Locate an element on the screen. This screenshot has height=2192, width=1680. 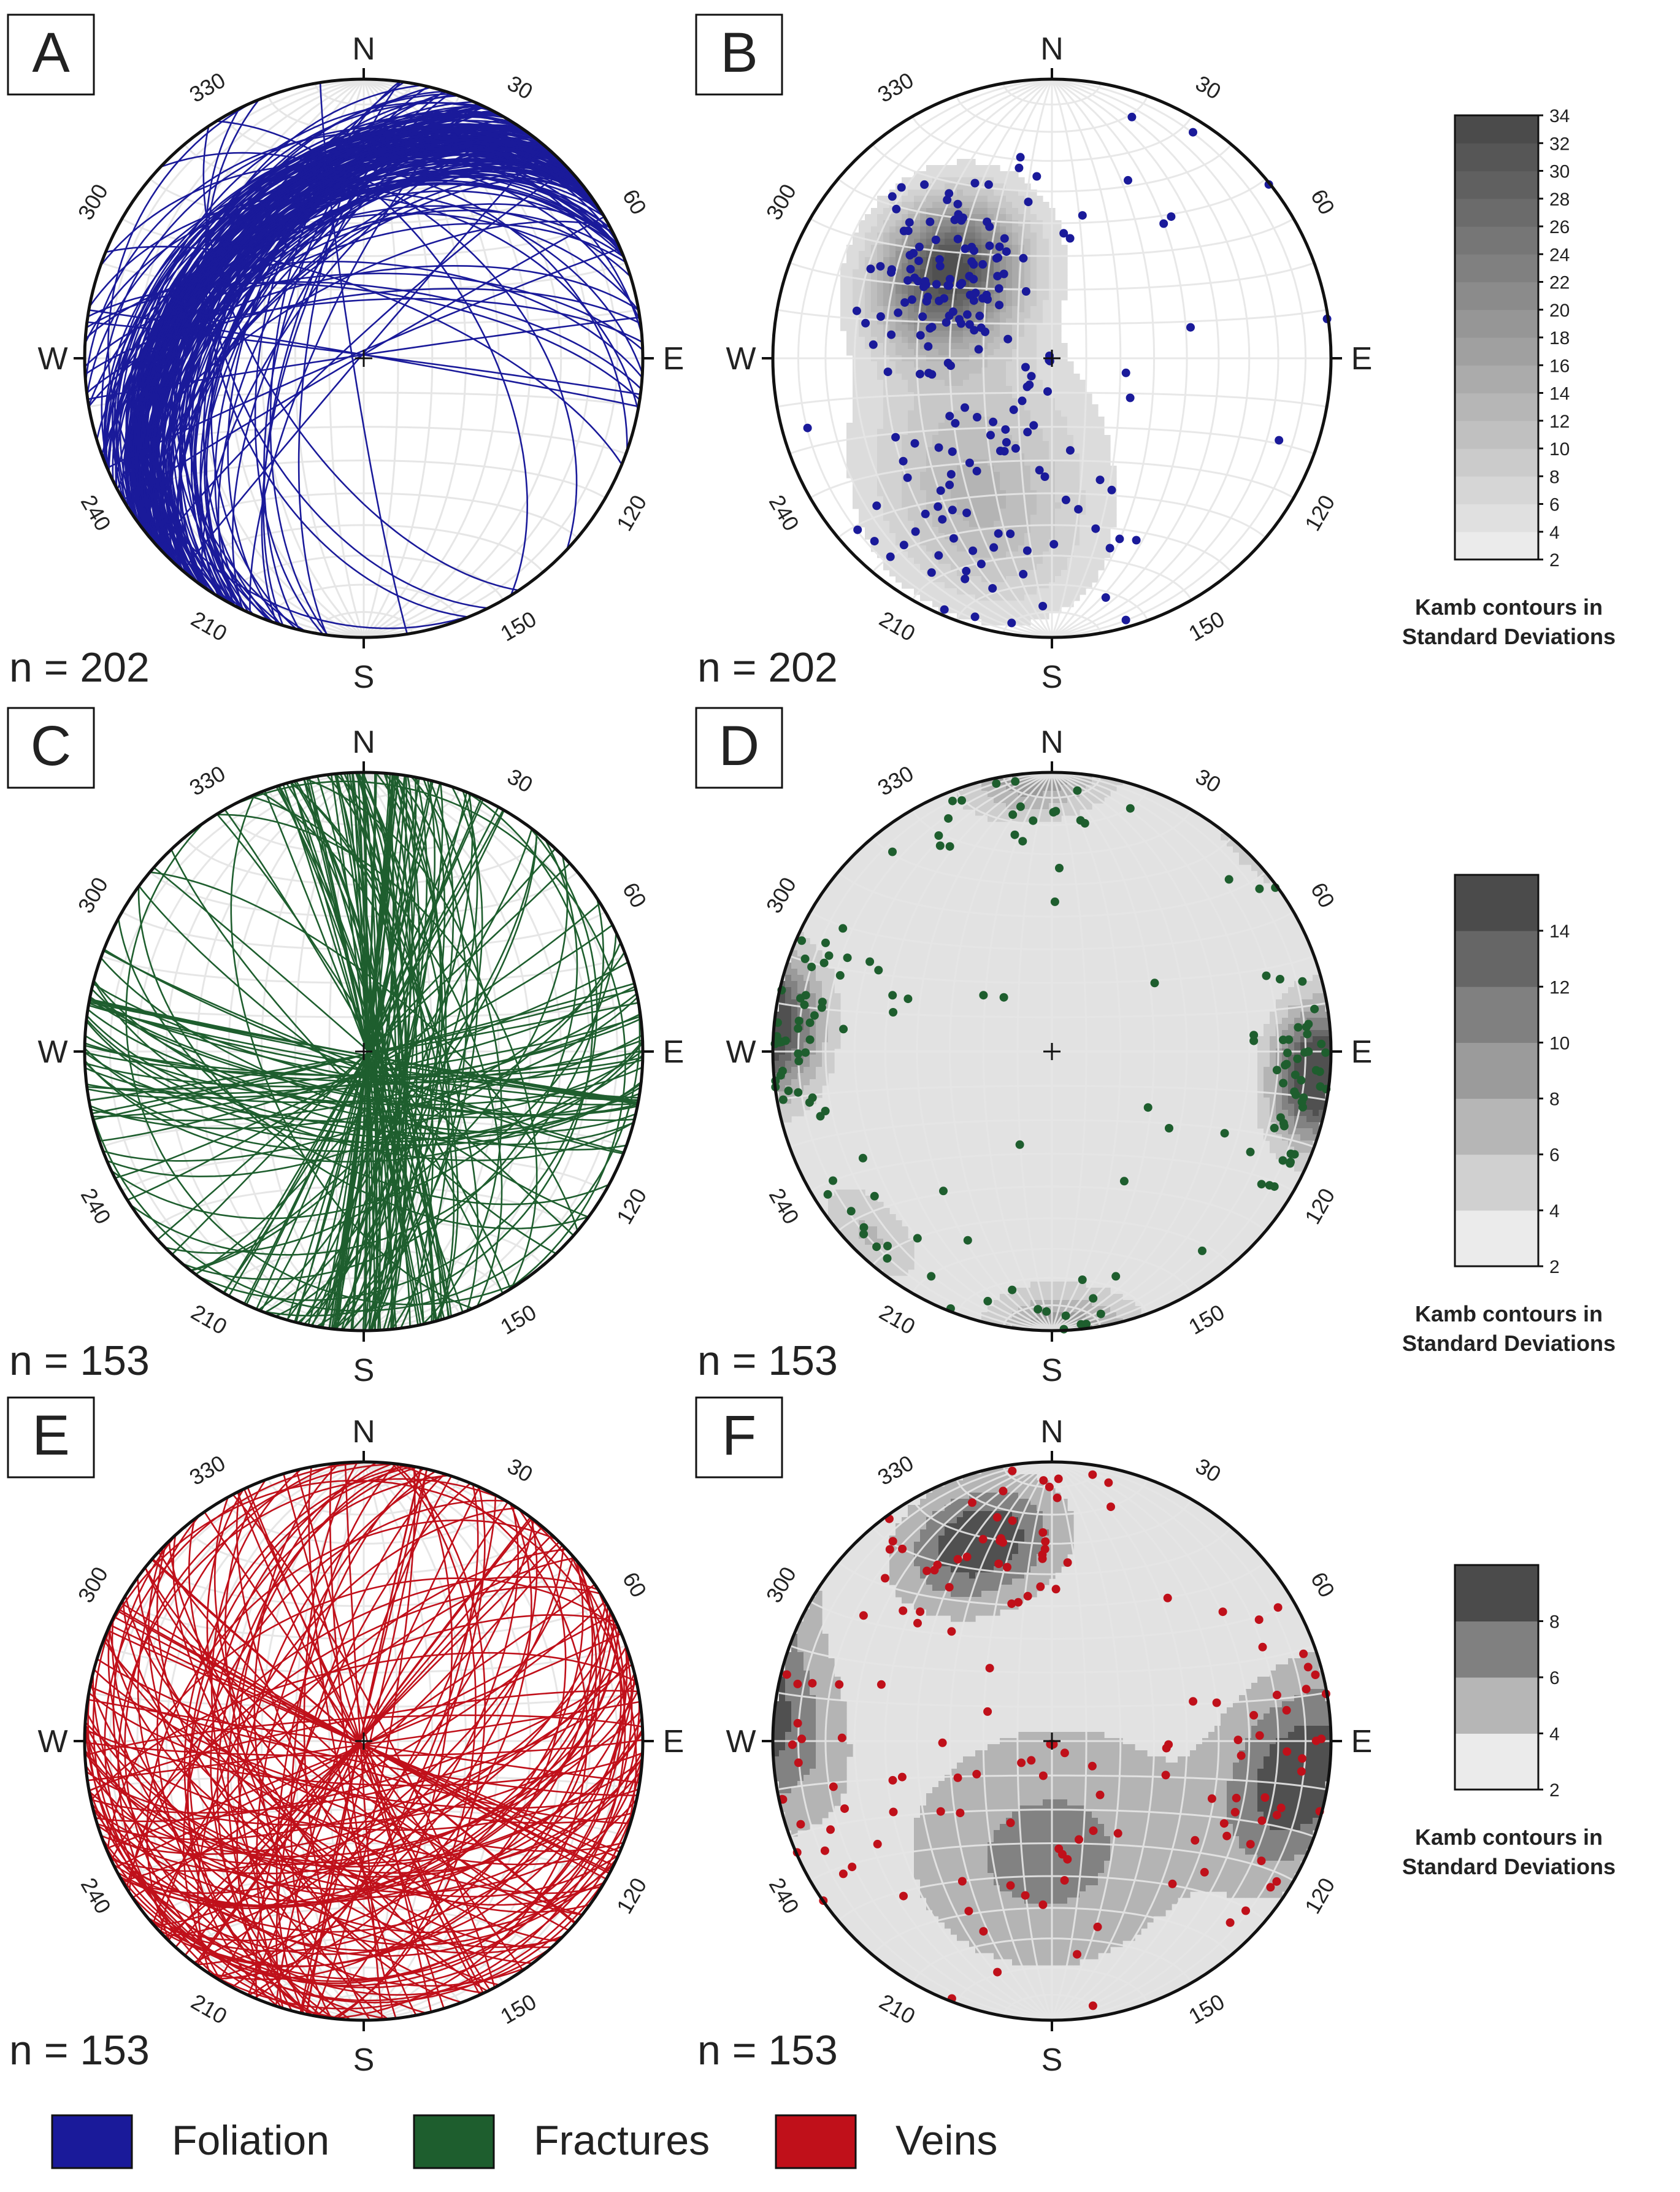
grid-small-circle is located at coordinates (1052, 1093).